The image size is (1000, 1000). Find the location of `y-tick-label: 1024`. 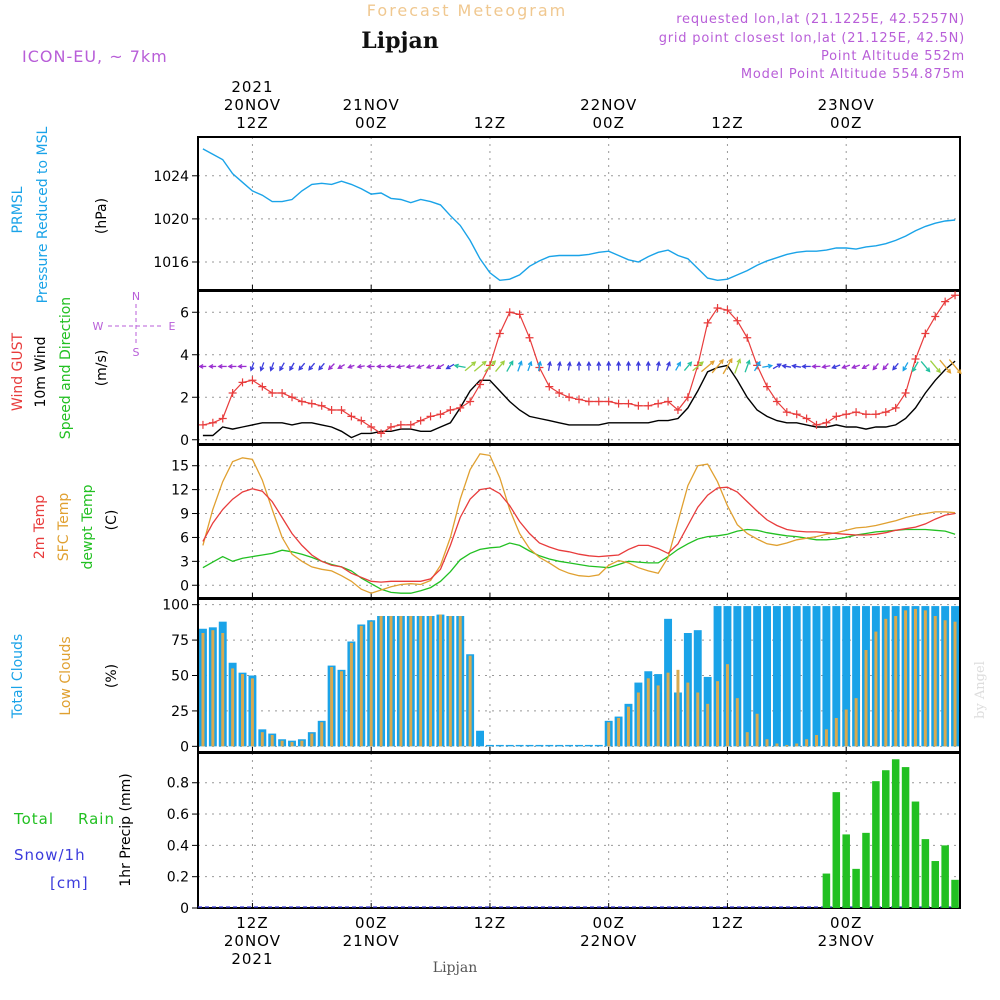

y-tick-label: 1024 is located at coordinates (171, 177).